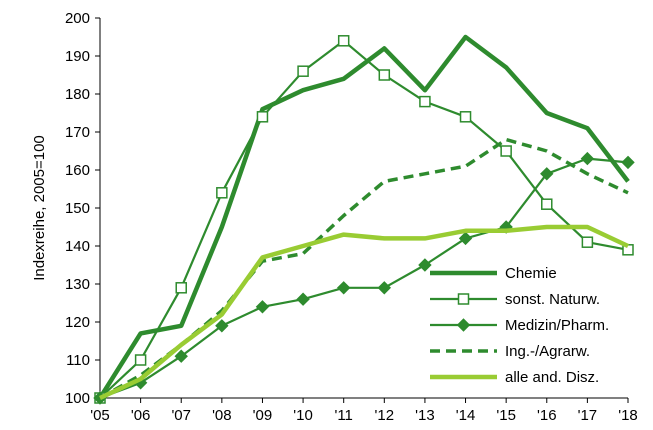 This screenshot has height=430, width=653. Describe the element at coordinates (78, 360) in the screenshot. I see `y-tick-label: 110` at that location.